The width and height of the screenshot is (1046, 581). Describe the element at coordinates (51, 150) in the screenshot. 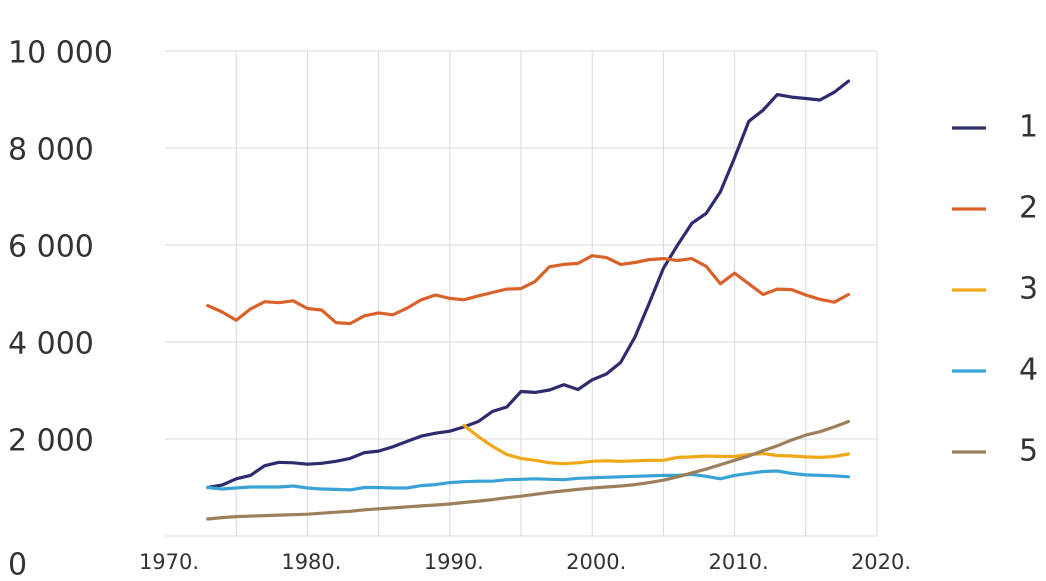

I see `y-tick-label: 8 000` at that location.